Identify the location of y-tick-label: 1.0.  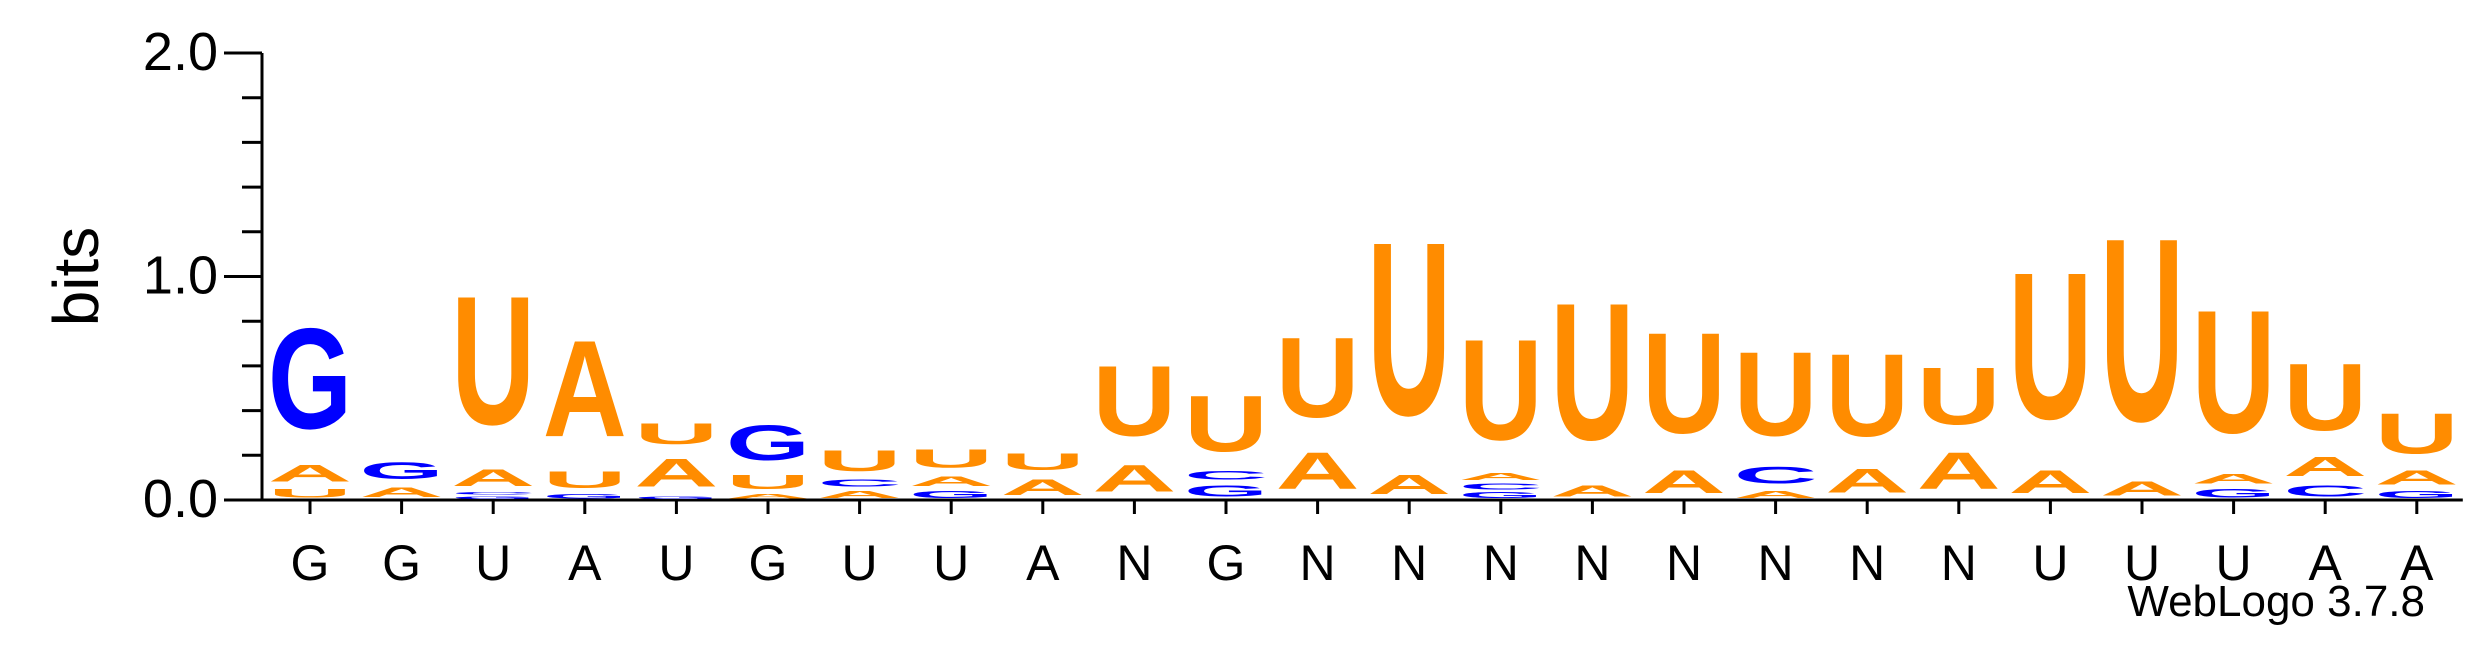
(180, 276).